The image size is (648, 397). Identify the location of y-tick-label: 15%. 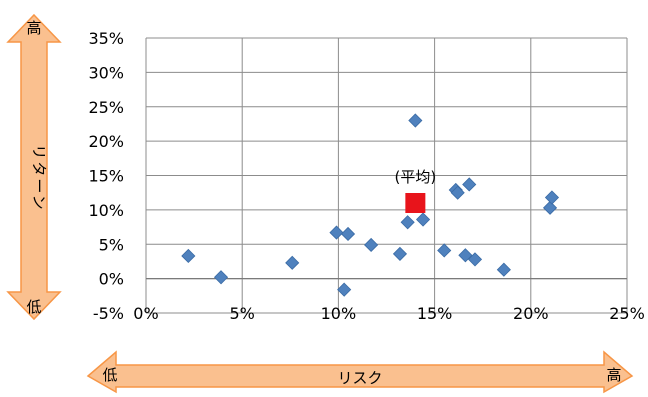
(106, 176).